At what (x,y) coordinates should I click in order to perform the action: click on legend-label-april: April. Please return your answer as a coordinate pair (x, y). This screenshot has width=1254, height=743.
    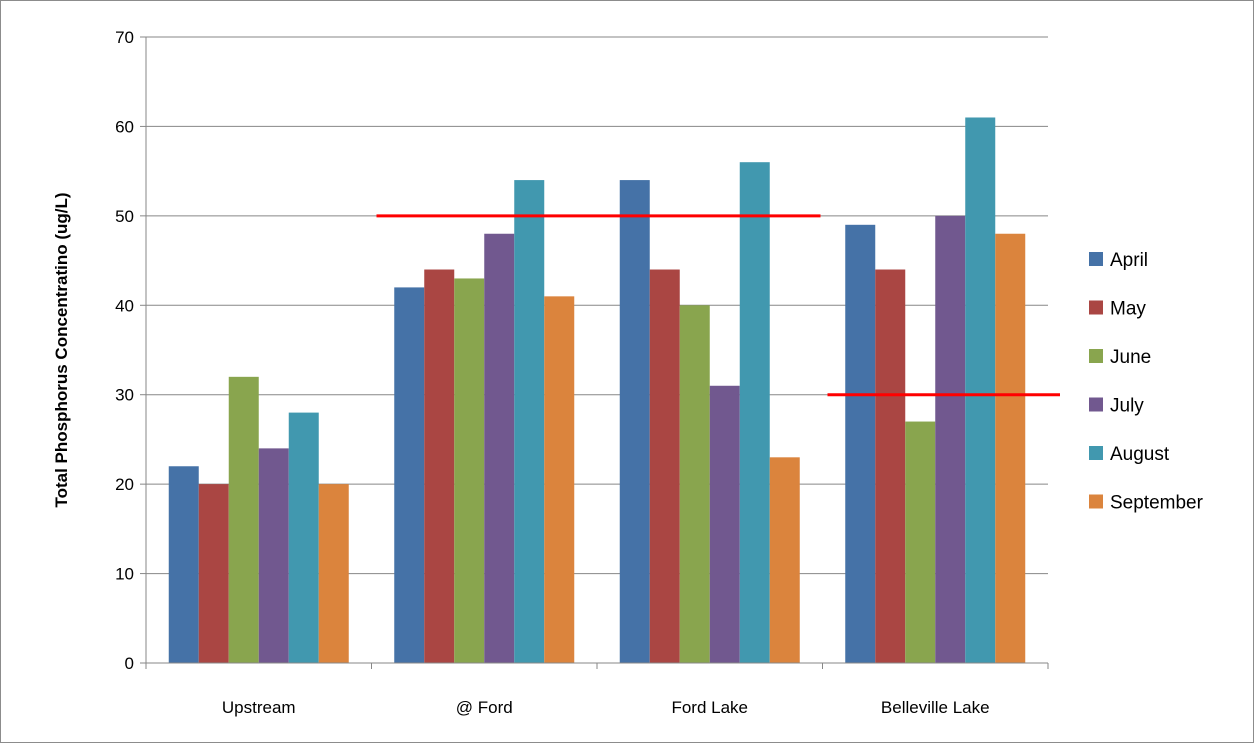
    Looking at the image, I should click on (1129, 260).